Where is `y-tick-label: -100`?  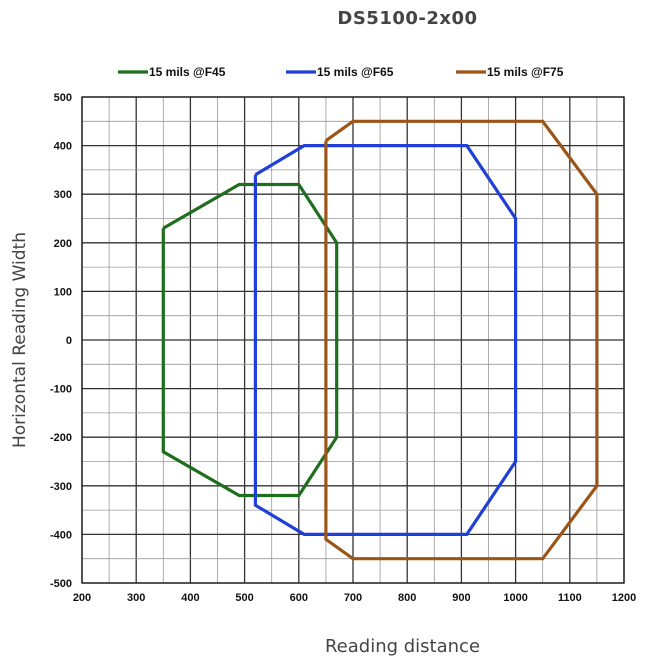
y-tick-label: -100 is located at coordinates (61, 390).